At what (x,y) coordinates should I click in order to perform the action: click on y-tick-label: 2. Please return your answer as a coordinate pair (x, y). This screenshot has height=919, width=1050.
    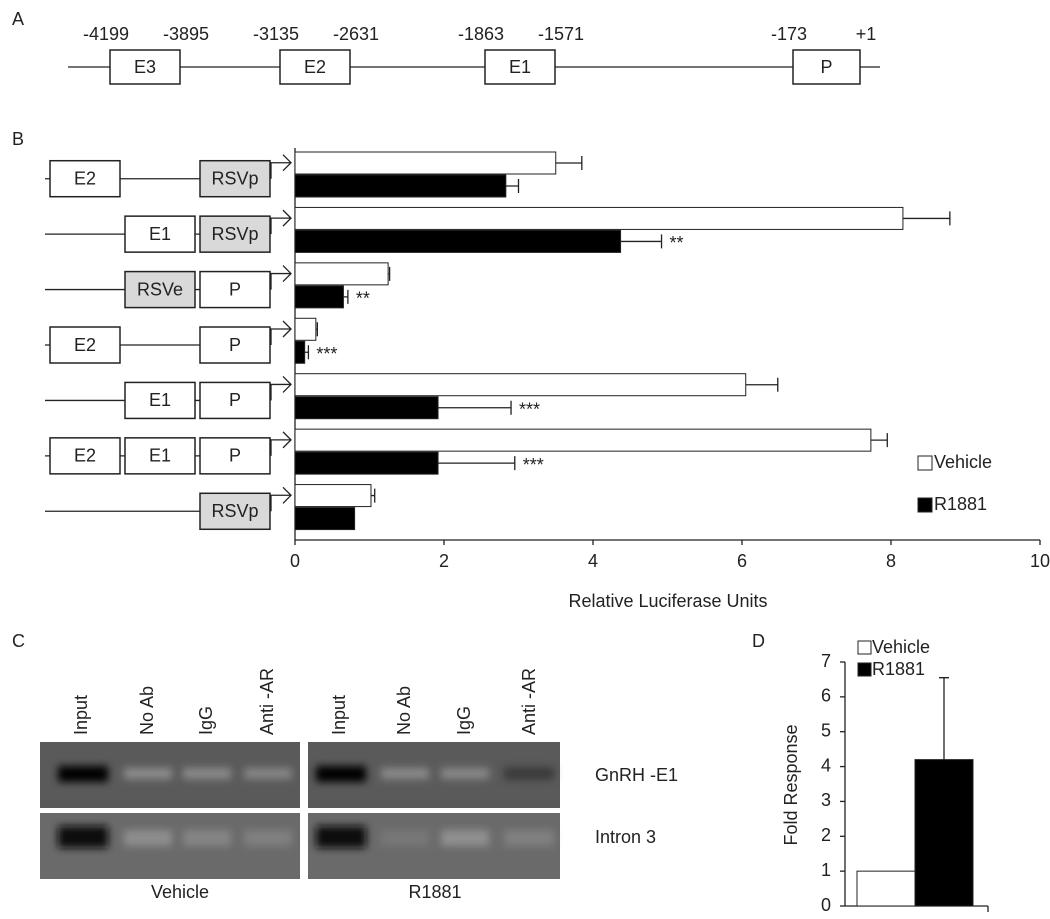
    Looking at the image, I should click on (826, 835).